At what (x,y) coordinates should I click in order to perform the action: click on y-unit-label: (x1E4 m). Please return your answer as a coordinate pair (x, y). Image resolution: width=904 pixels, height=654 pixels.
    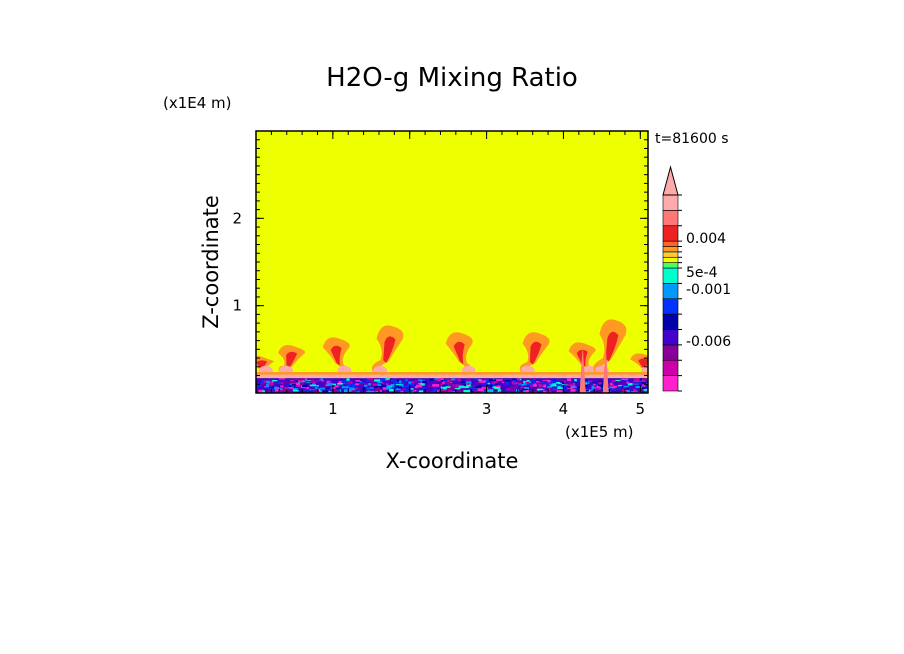
    Looking at the image, I should click on (197, 103).